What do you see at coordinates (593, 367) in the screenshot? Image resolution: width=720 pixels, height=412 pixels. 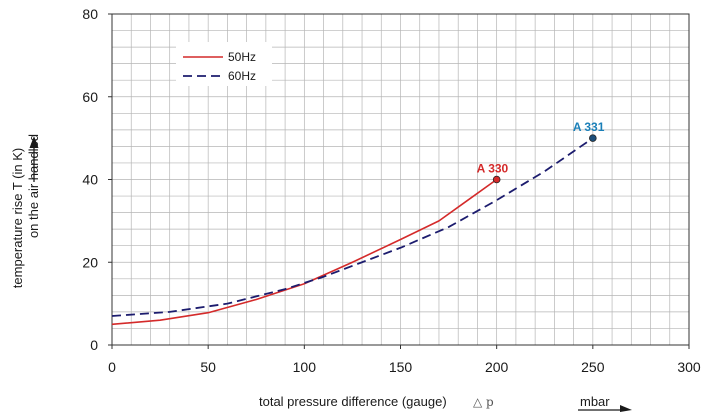 I see `x-tick-label: 250` at bounding box center [593, 367].